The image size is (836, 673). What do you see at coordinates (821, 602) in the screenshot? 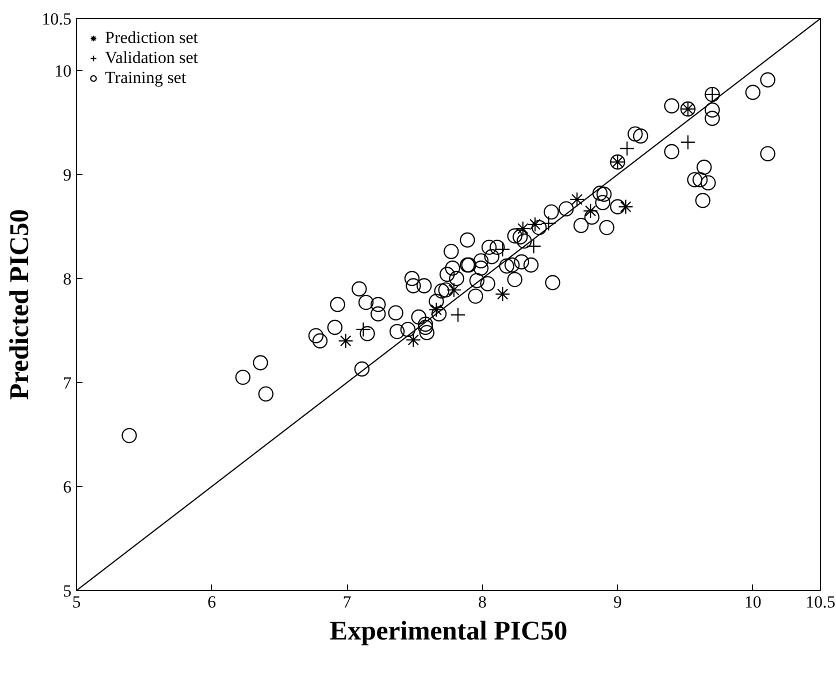
I see `x-tick-label: 10.5` at bounding box center [821, 602].